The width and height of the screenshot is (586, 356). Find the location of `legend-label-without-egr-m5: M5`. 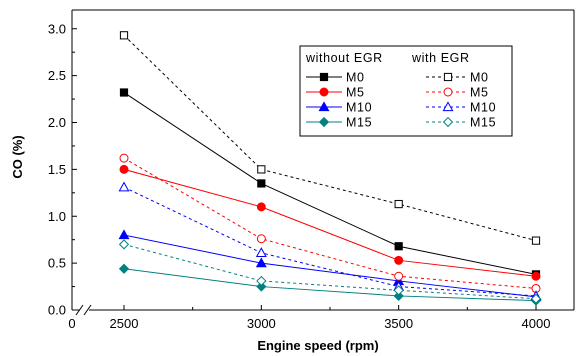

legend-label-without-egr-m5: M5 is located at coordinates (355, 93).